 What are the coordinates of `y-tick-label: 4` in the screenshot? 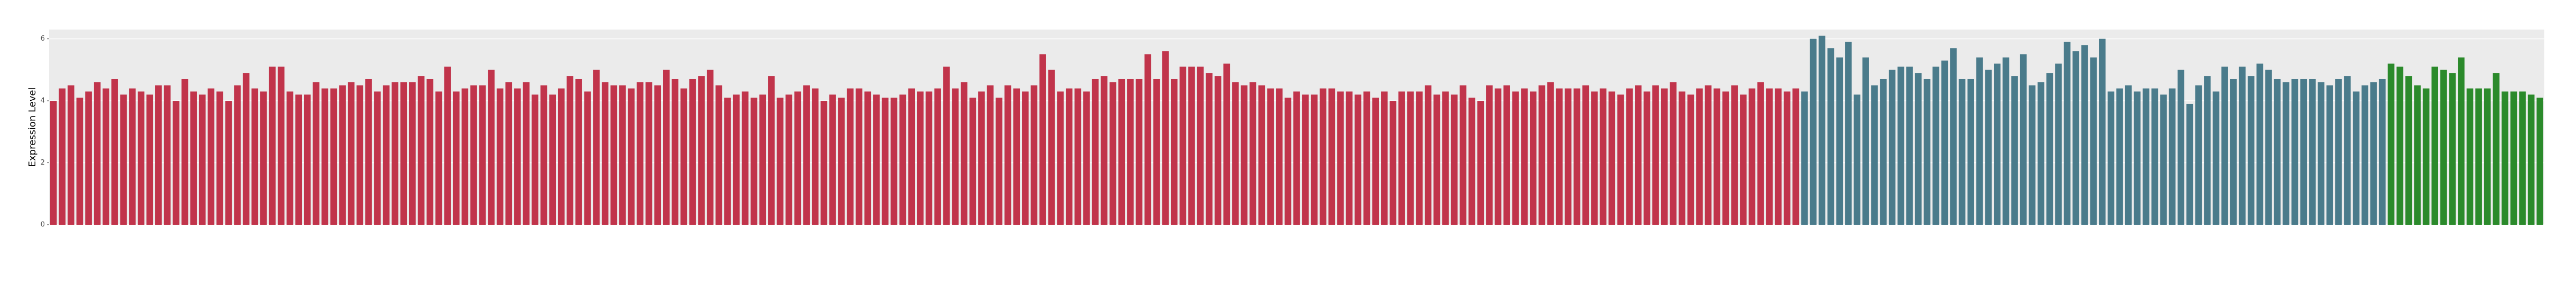 It's located at (43, 101).